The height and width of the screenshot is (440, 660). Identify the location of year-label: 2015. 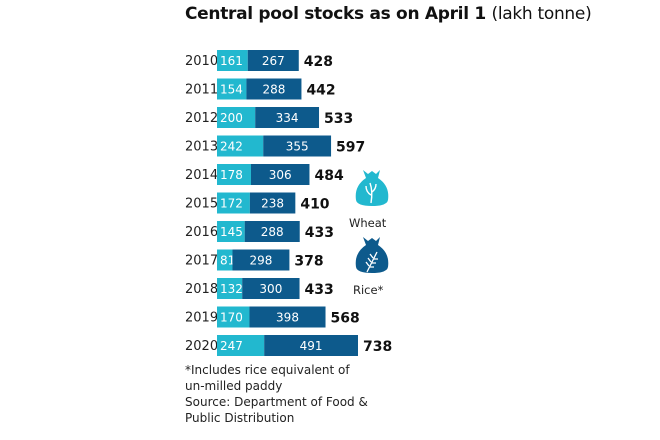
(201, 204).